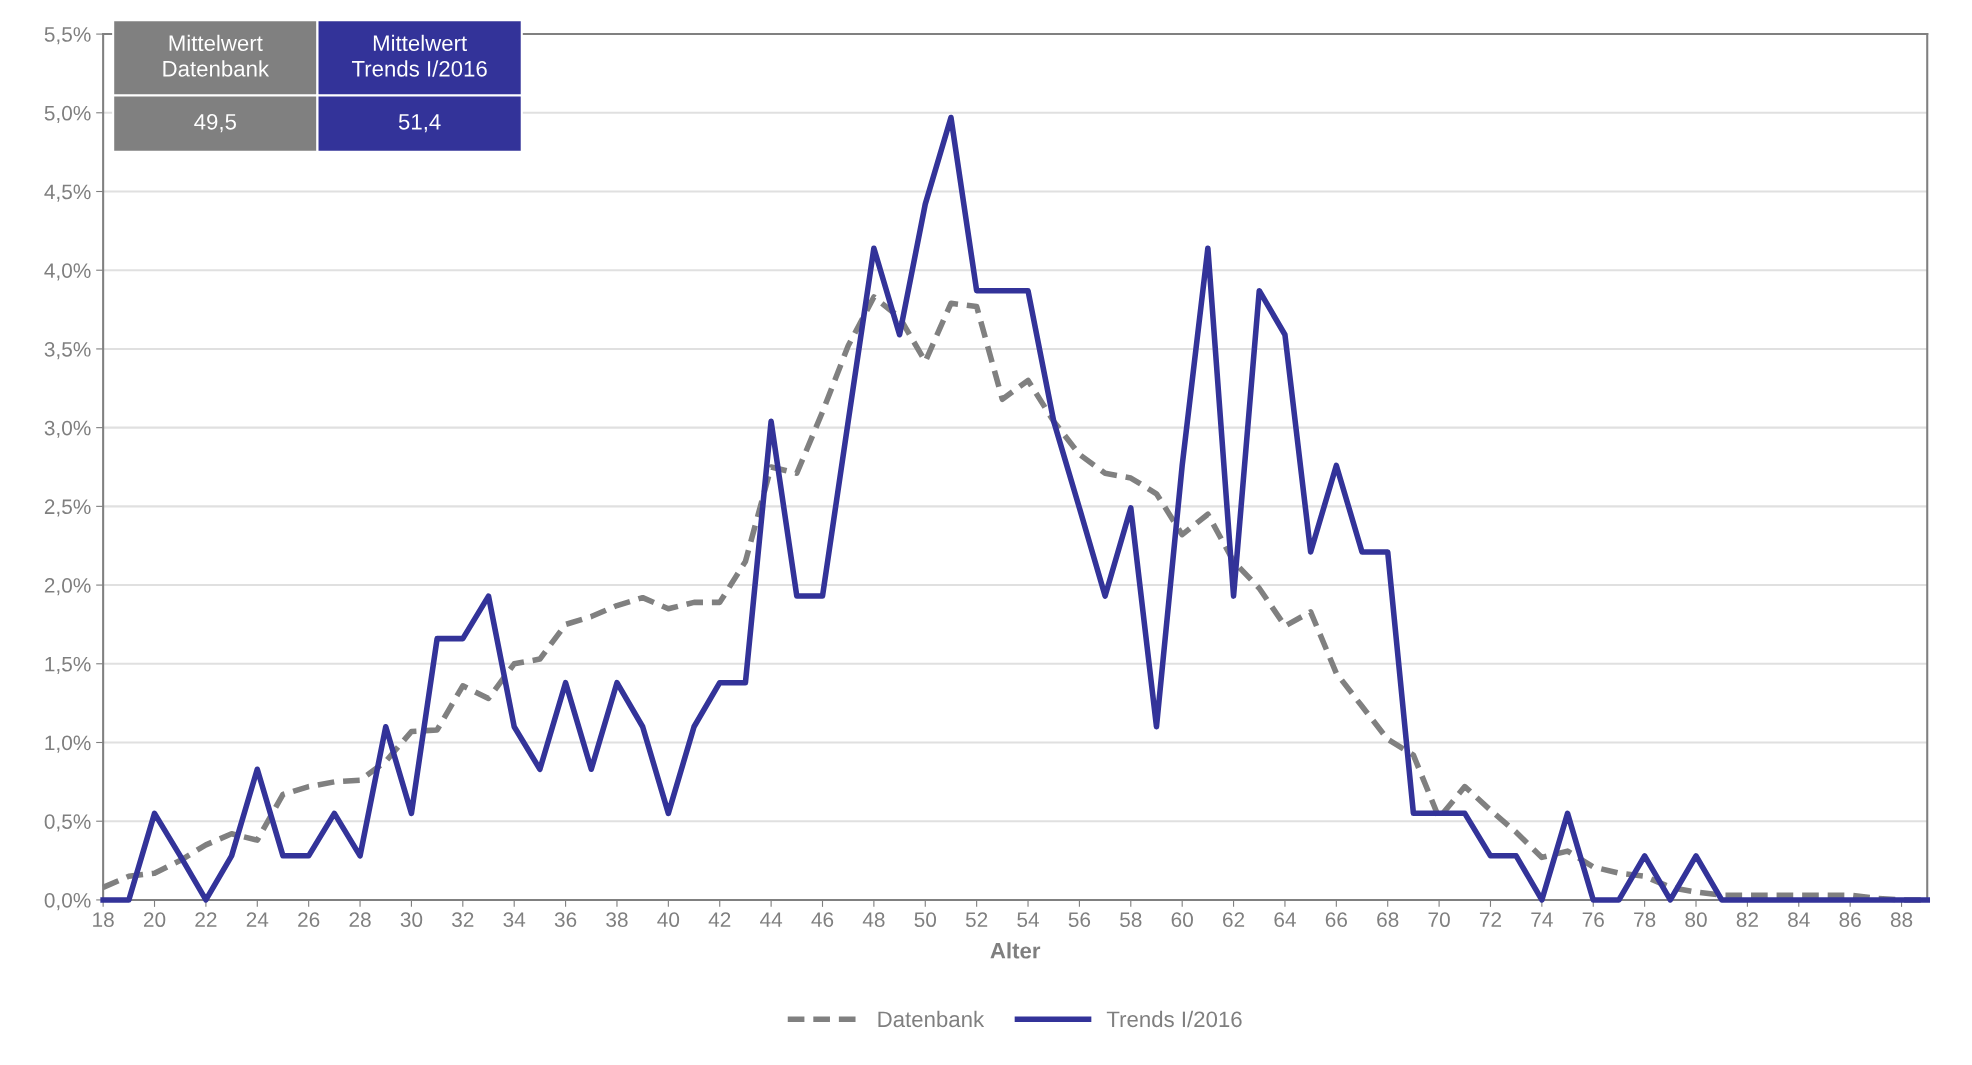 Image resolution: width=1972 pixels, height=1065 pixels. Describe the element at coordinates (103, 920) in the screenshot. I see `x-tick-label: 18` at that location.